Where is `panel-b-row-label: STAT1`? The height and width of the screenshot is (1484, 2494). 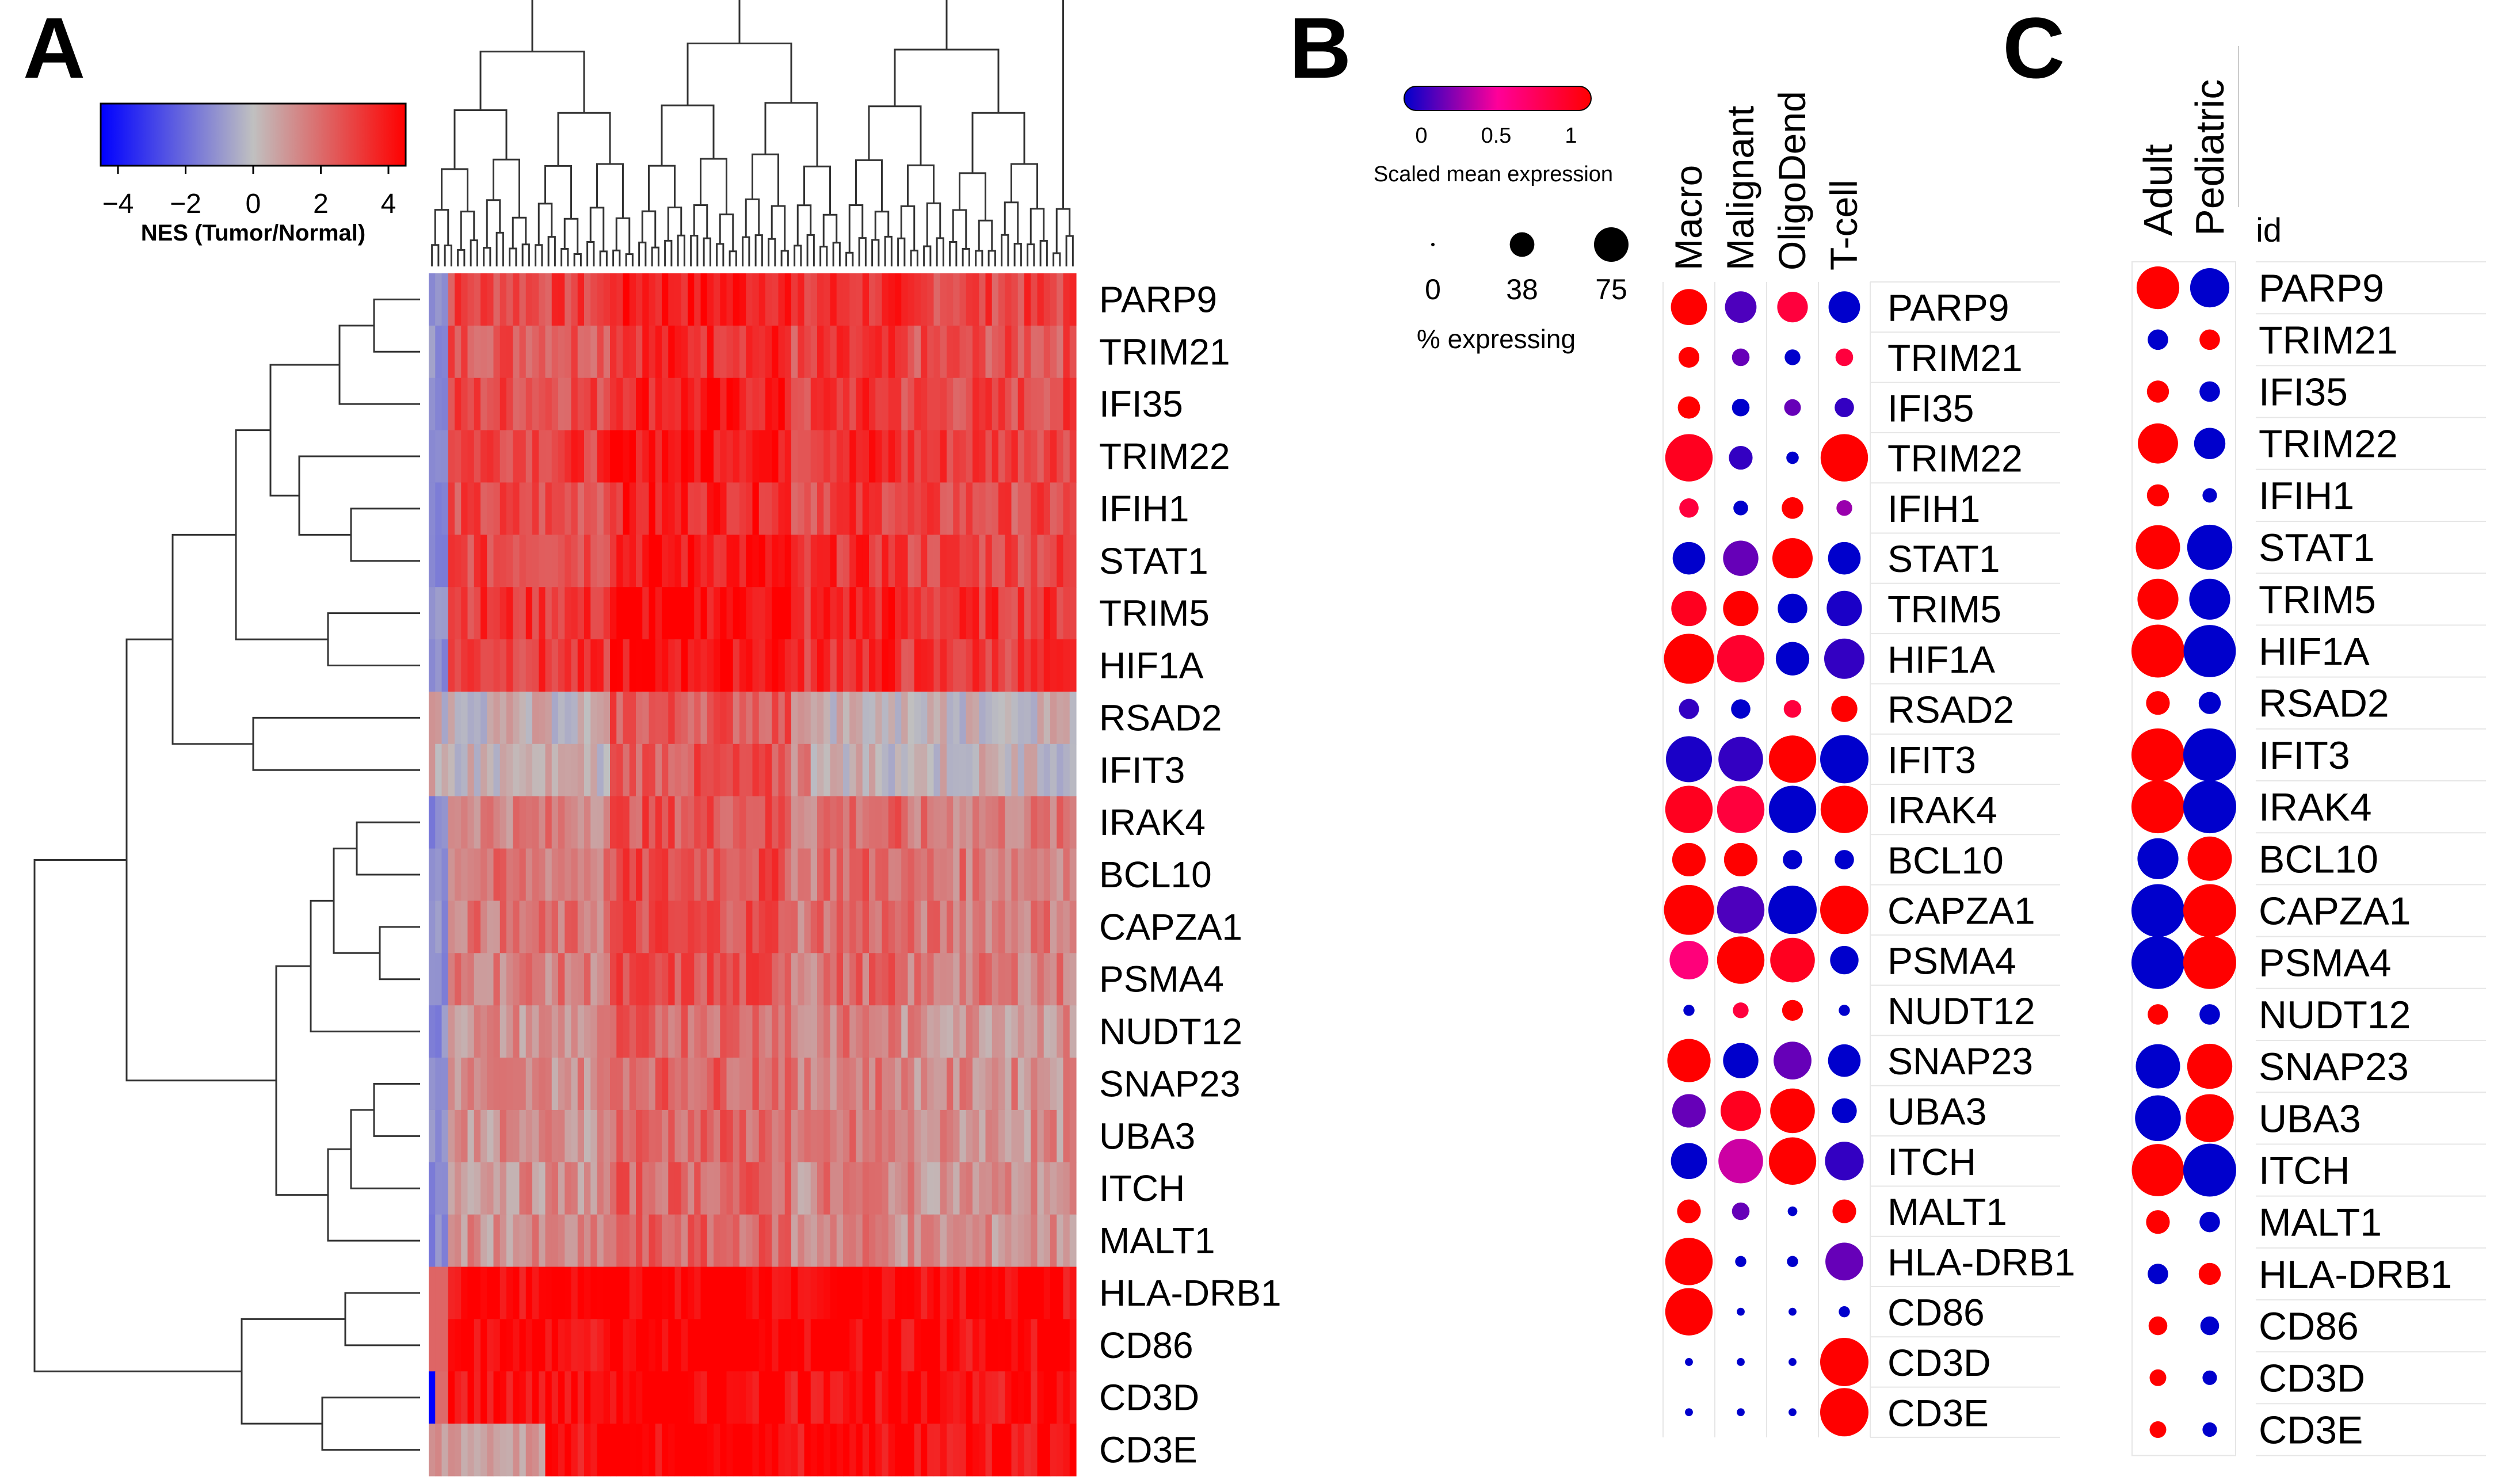 panel-b-row-label: STAT1 is located at coordinates (1944, 558).